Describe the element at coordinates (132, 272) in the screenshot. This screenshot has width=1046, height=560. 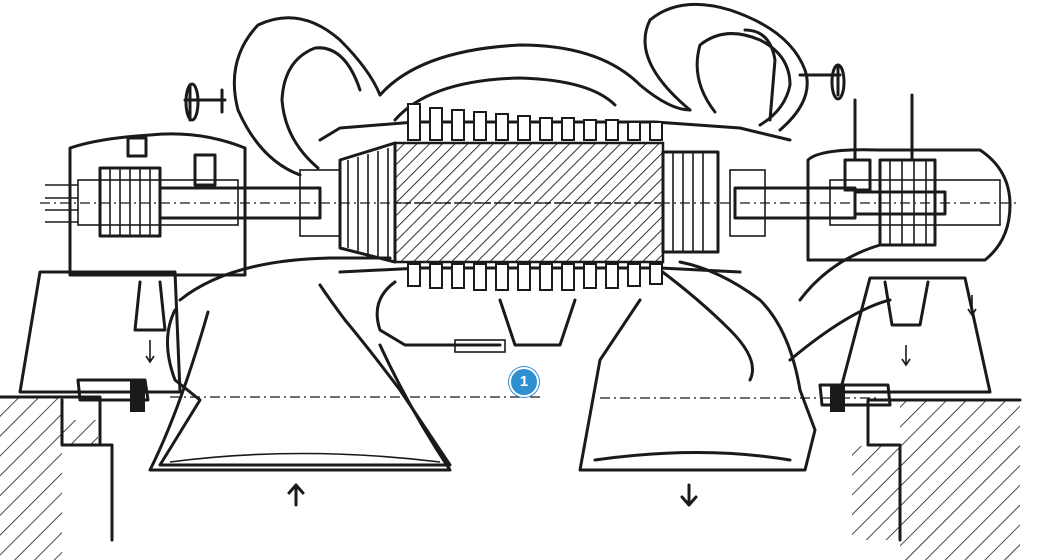
I see `left-bearing-pedestal` at that location.